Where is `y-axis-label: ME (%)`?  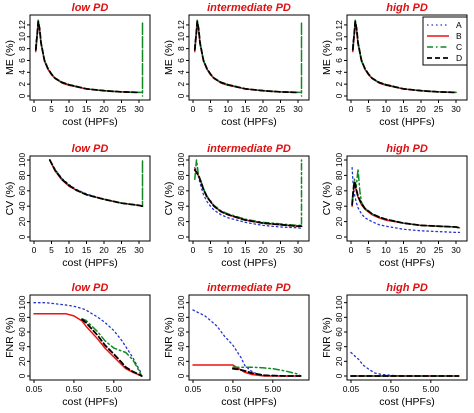
y-axis-label: ME (%) is located at coordinates (327, 57).